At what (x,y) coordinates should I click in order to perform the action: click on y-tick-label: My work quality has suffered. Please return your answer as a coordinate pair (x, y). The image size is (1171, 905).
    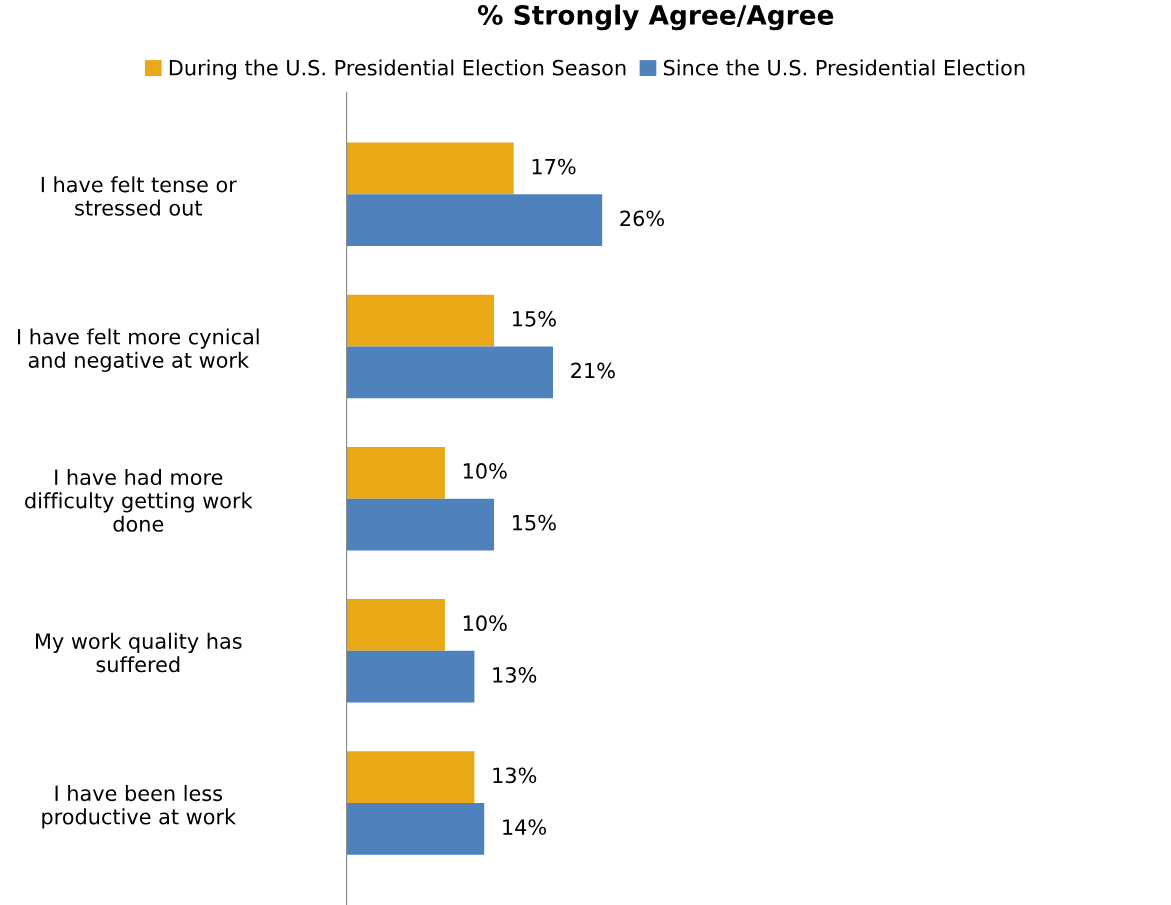
    Looking at the image, I should click on (138, 652).